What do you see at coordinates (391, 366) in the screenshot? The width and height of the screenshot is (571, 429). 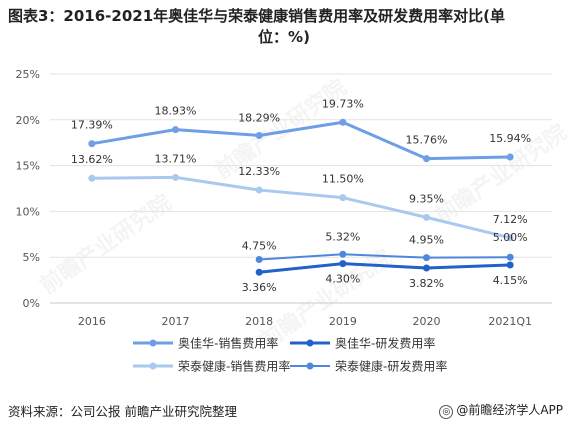 I see `legend-label: 荣泰健康-研发费用率` at bounding box center [391, 366].